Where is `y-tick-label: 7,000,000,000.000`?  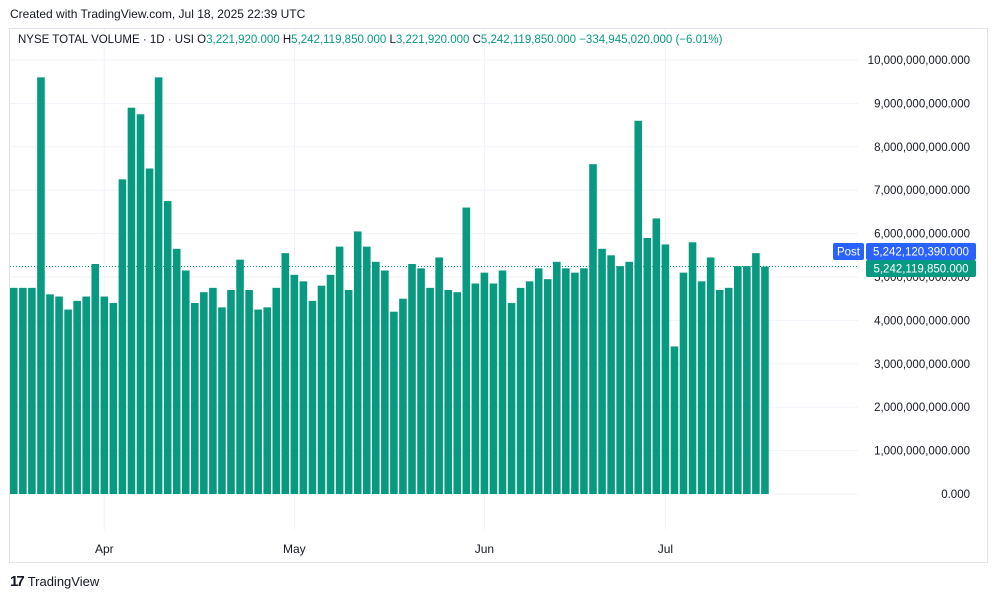
y-tick-label: 7,000,000,000.000 is located at coordinates (922, 191).